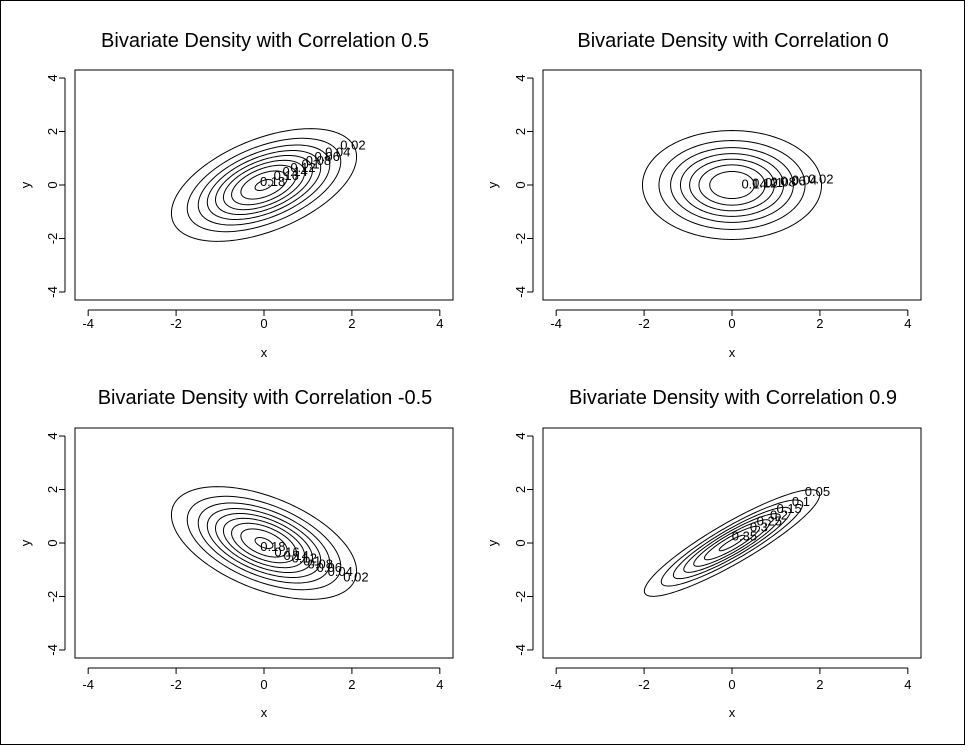 Image resolution: width=975 pixels, height=755 pixels. What do you see at coordinates (732, 41) in the screenshot?
I see `panel-title: Bivariate Density with Correlation 0` at bounding box center [732, 41].